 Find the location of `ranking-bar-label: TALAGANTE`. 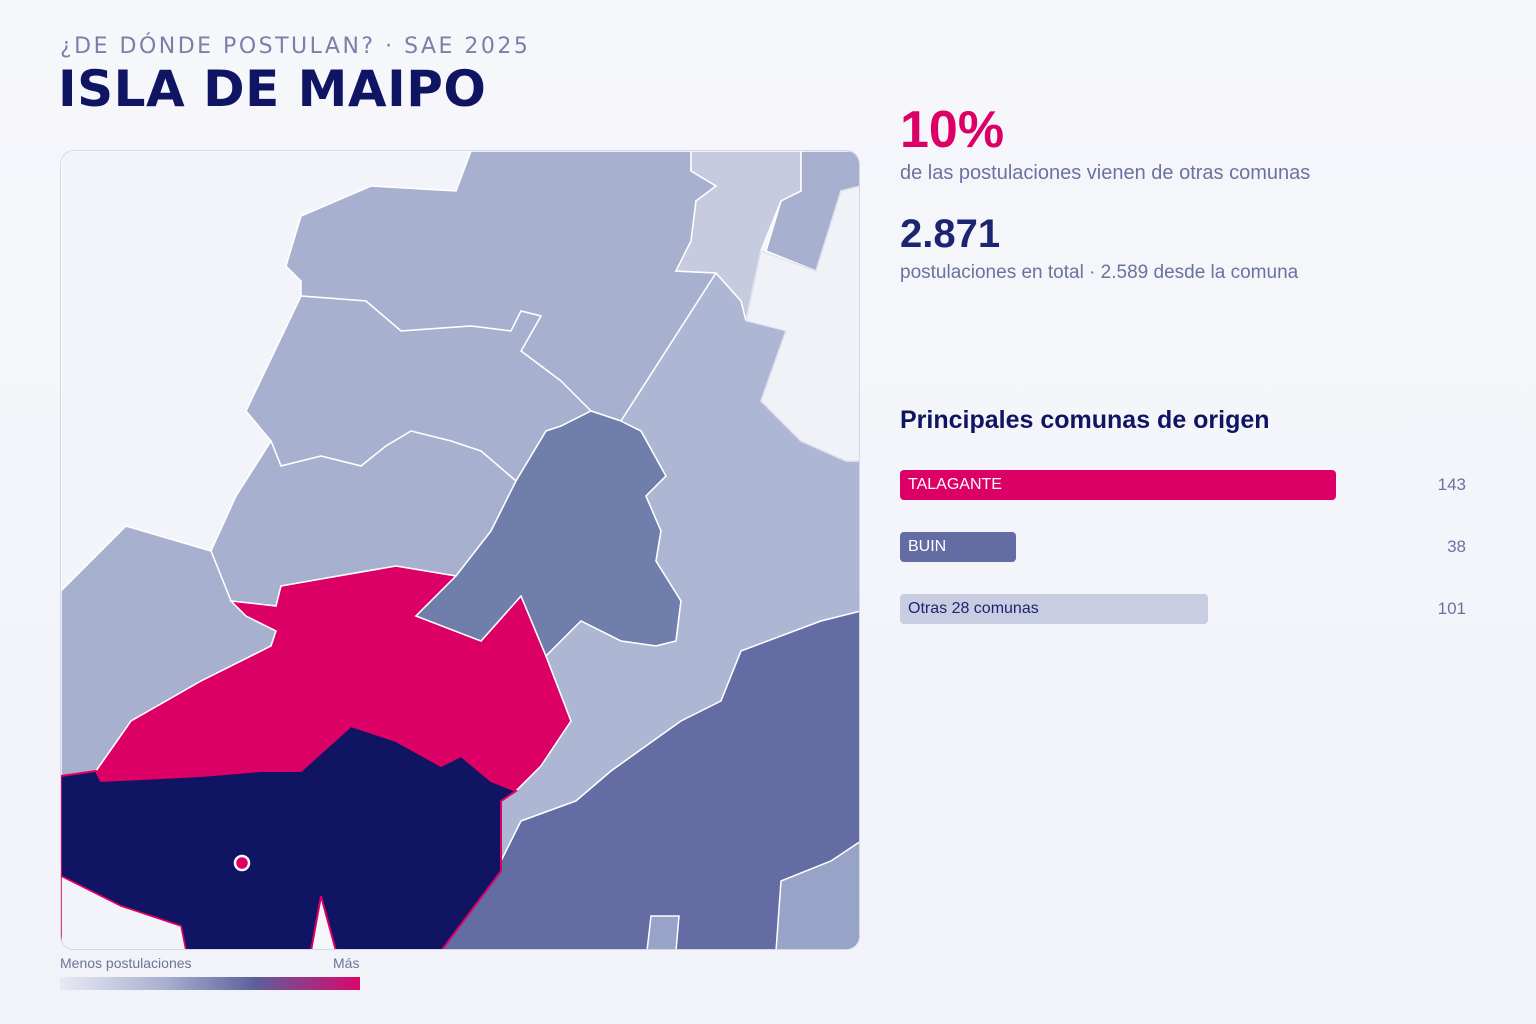

ranking-bar-label: TALAGANTE is located at coordinates (955, 484).